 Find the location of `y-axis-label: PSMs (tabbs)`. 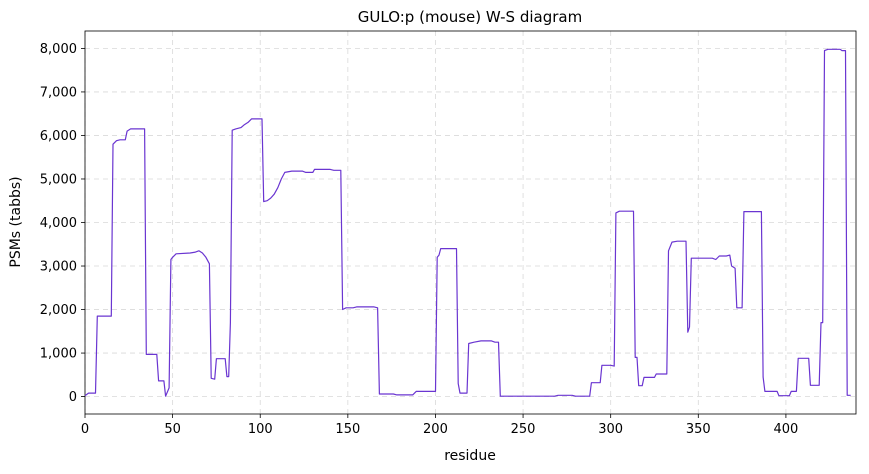

y-axis-label: PSMs (tabbs) is located at coordinates (16, 221).